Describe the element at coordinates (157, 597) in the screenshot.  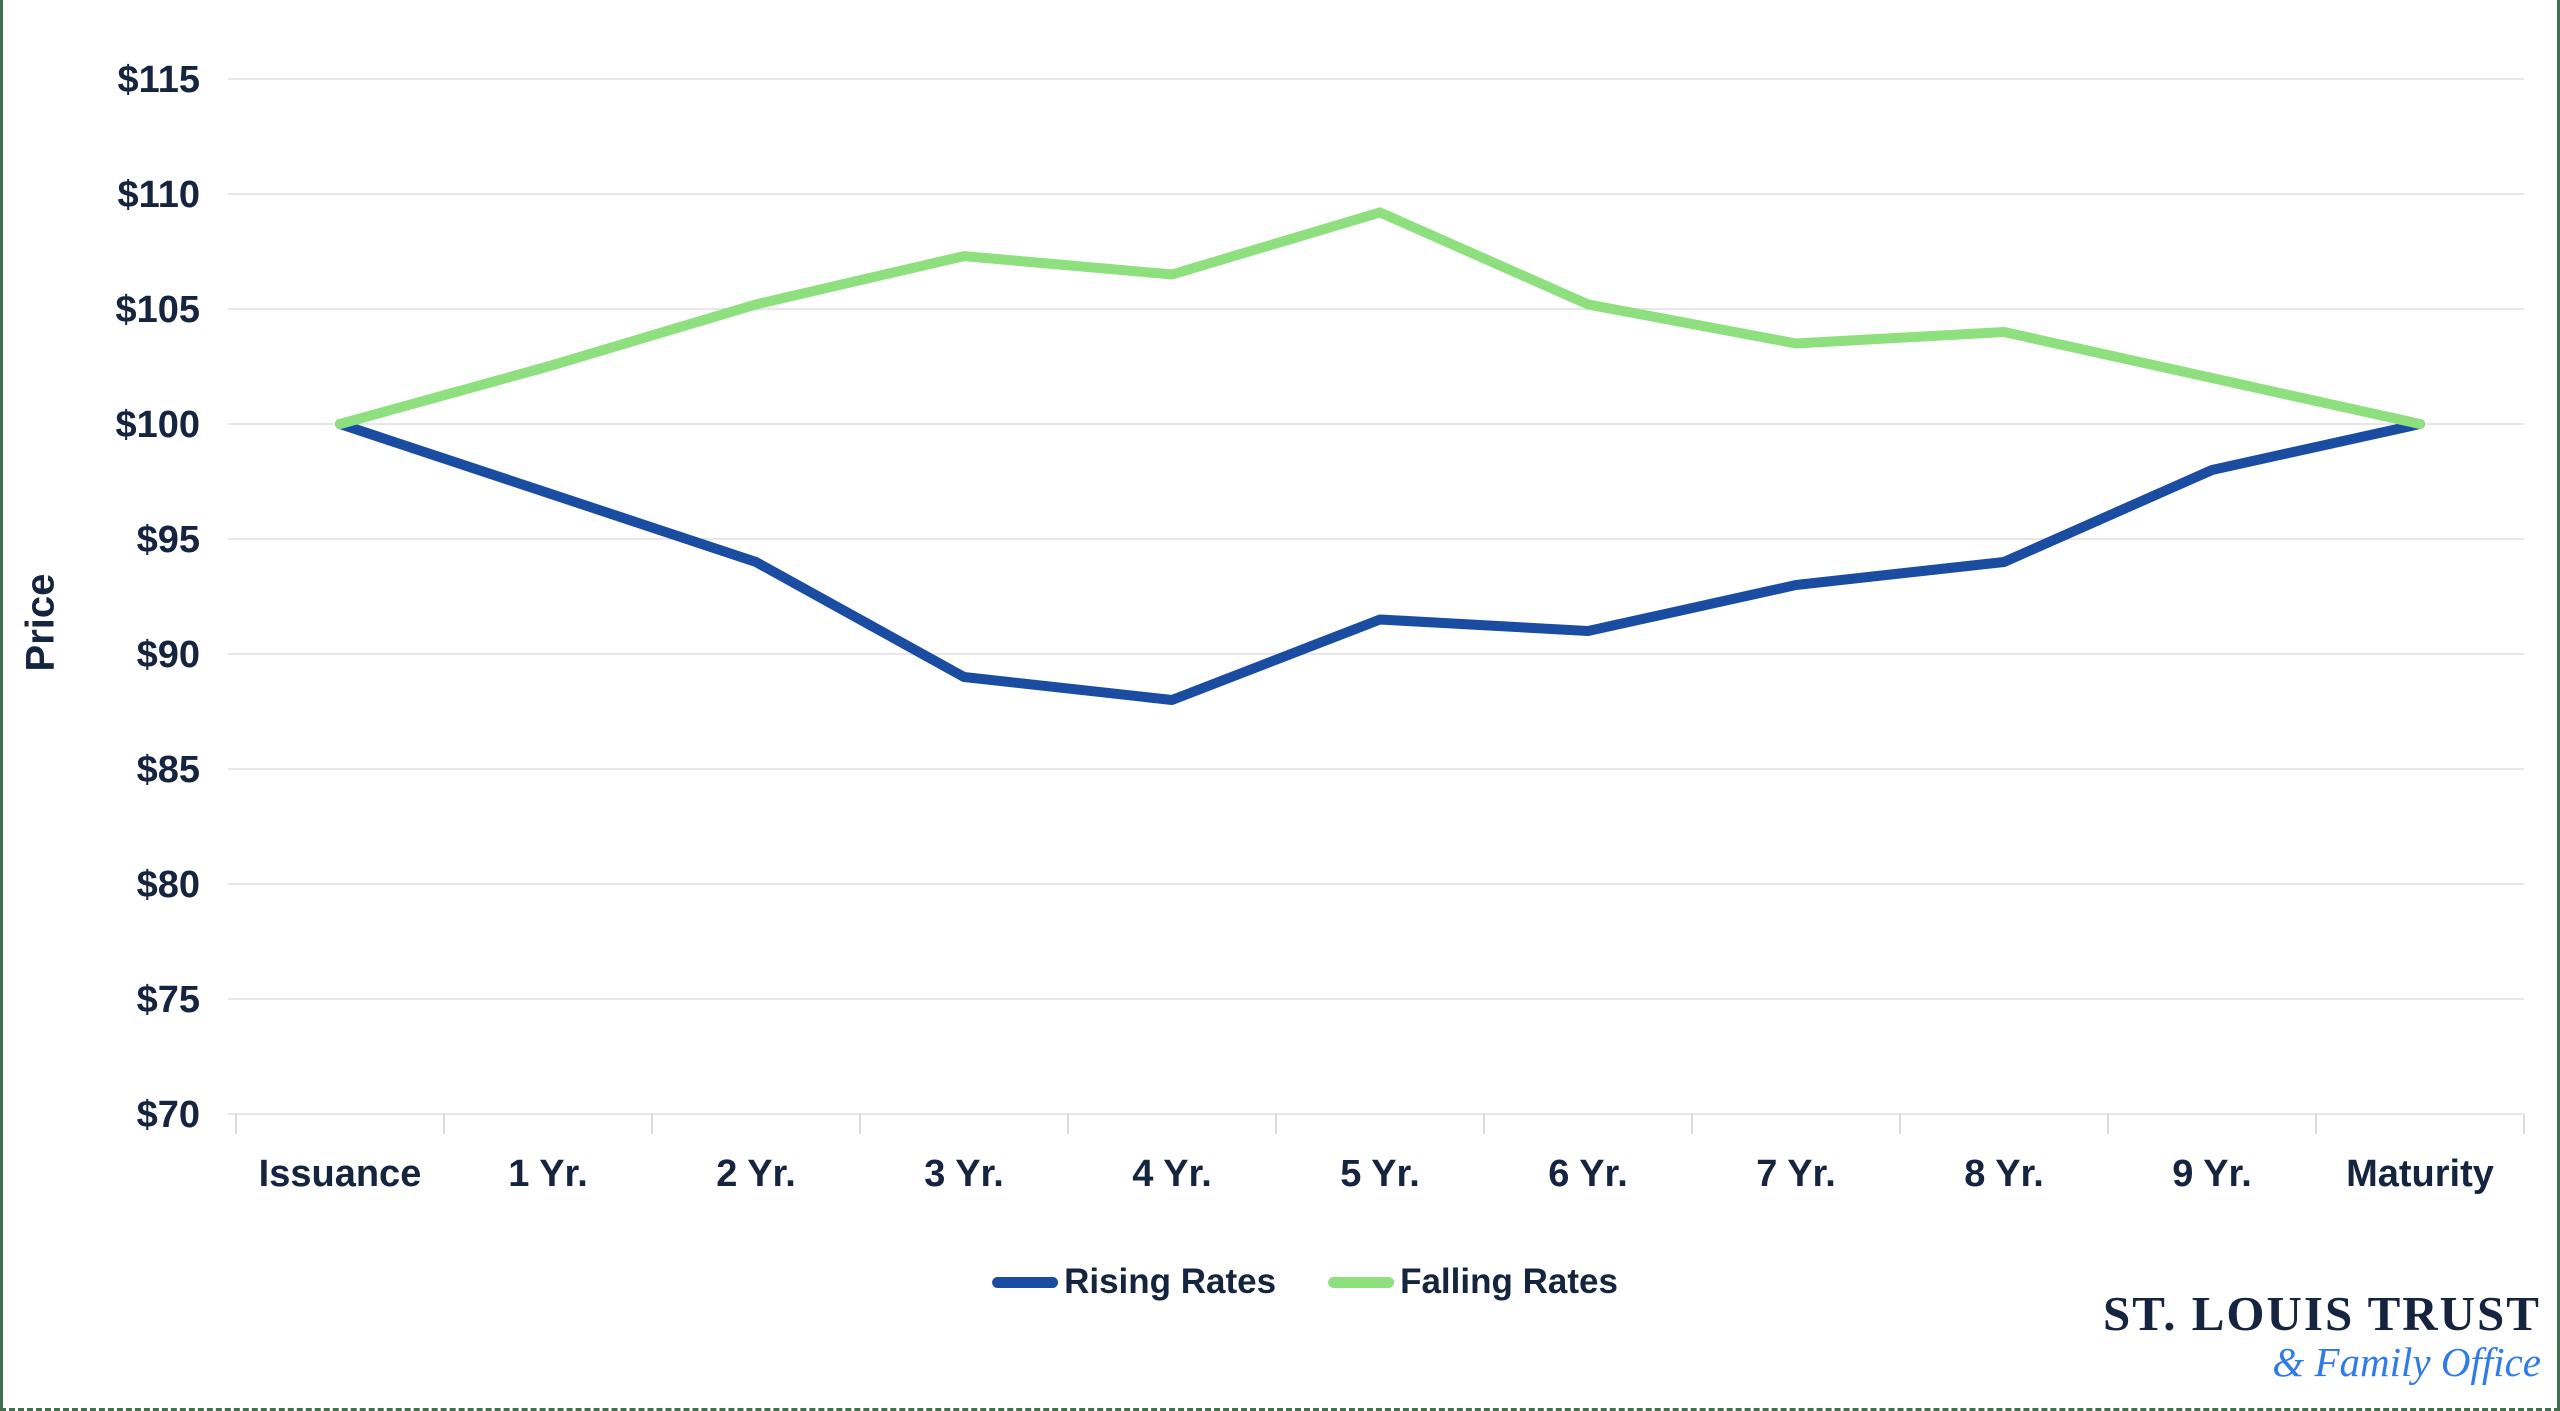
I see `y-tick-labels: $70 $75 $80 $85 $90 $95 $100 $105 $110 $115` at that location.